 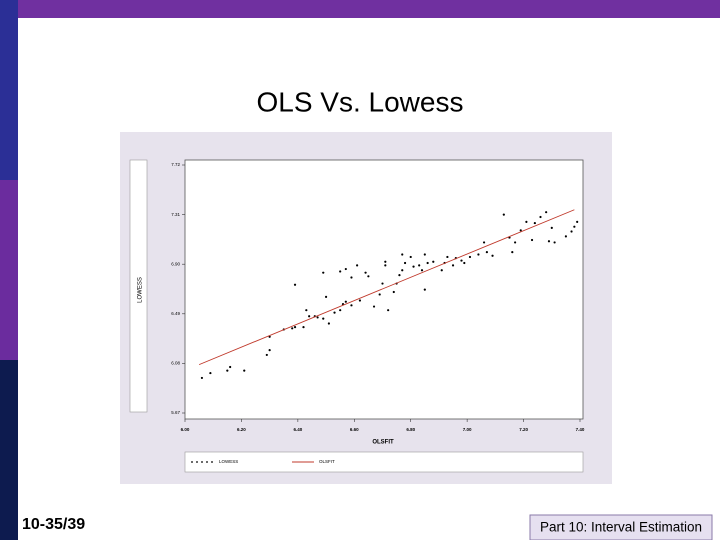 I want to click on y-tick-label: 6.08, so click(x=175, y=363).